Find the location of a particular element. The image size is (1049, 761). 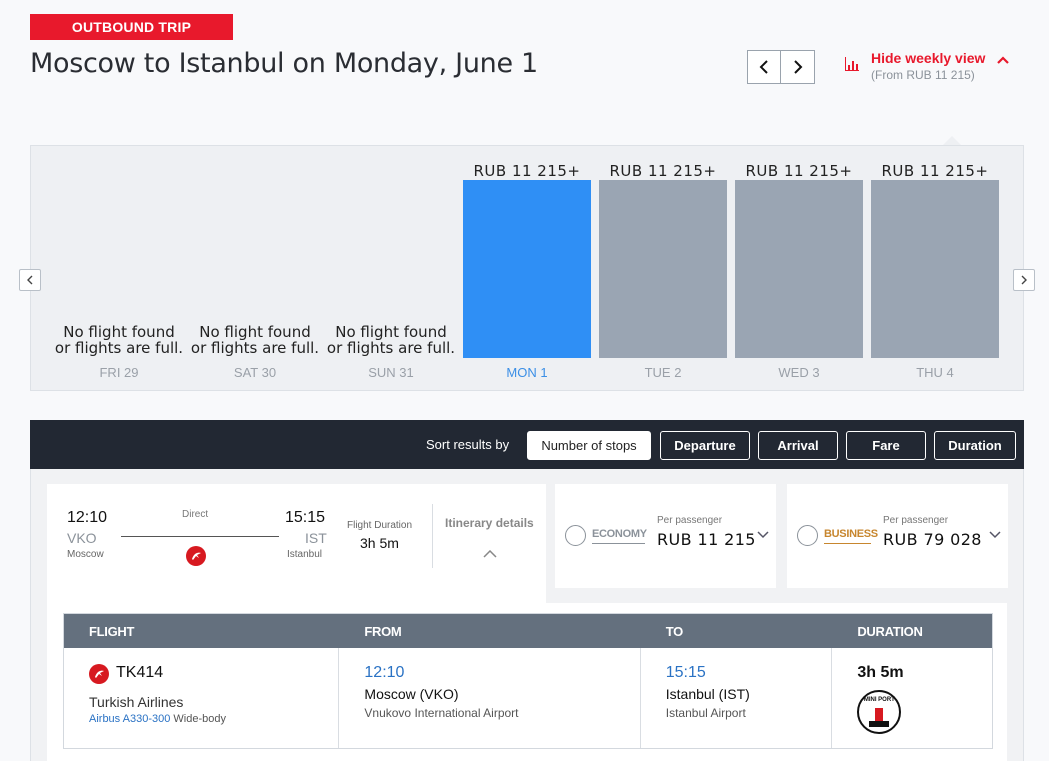

header-flight: FLIGHT is located at coordinates (112, 631).